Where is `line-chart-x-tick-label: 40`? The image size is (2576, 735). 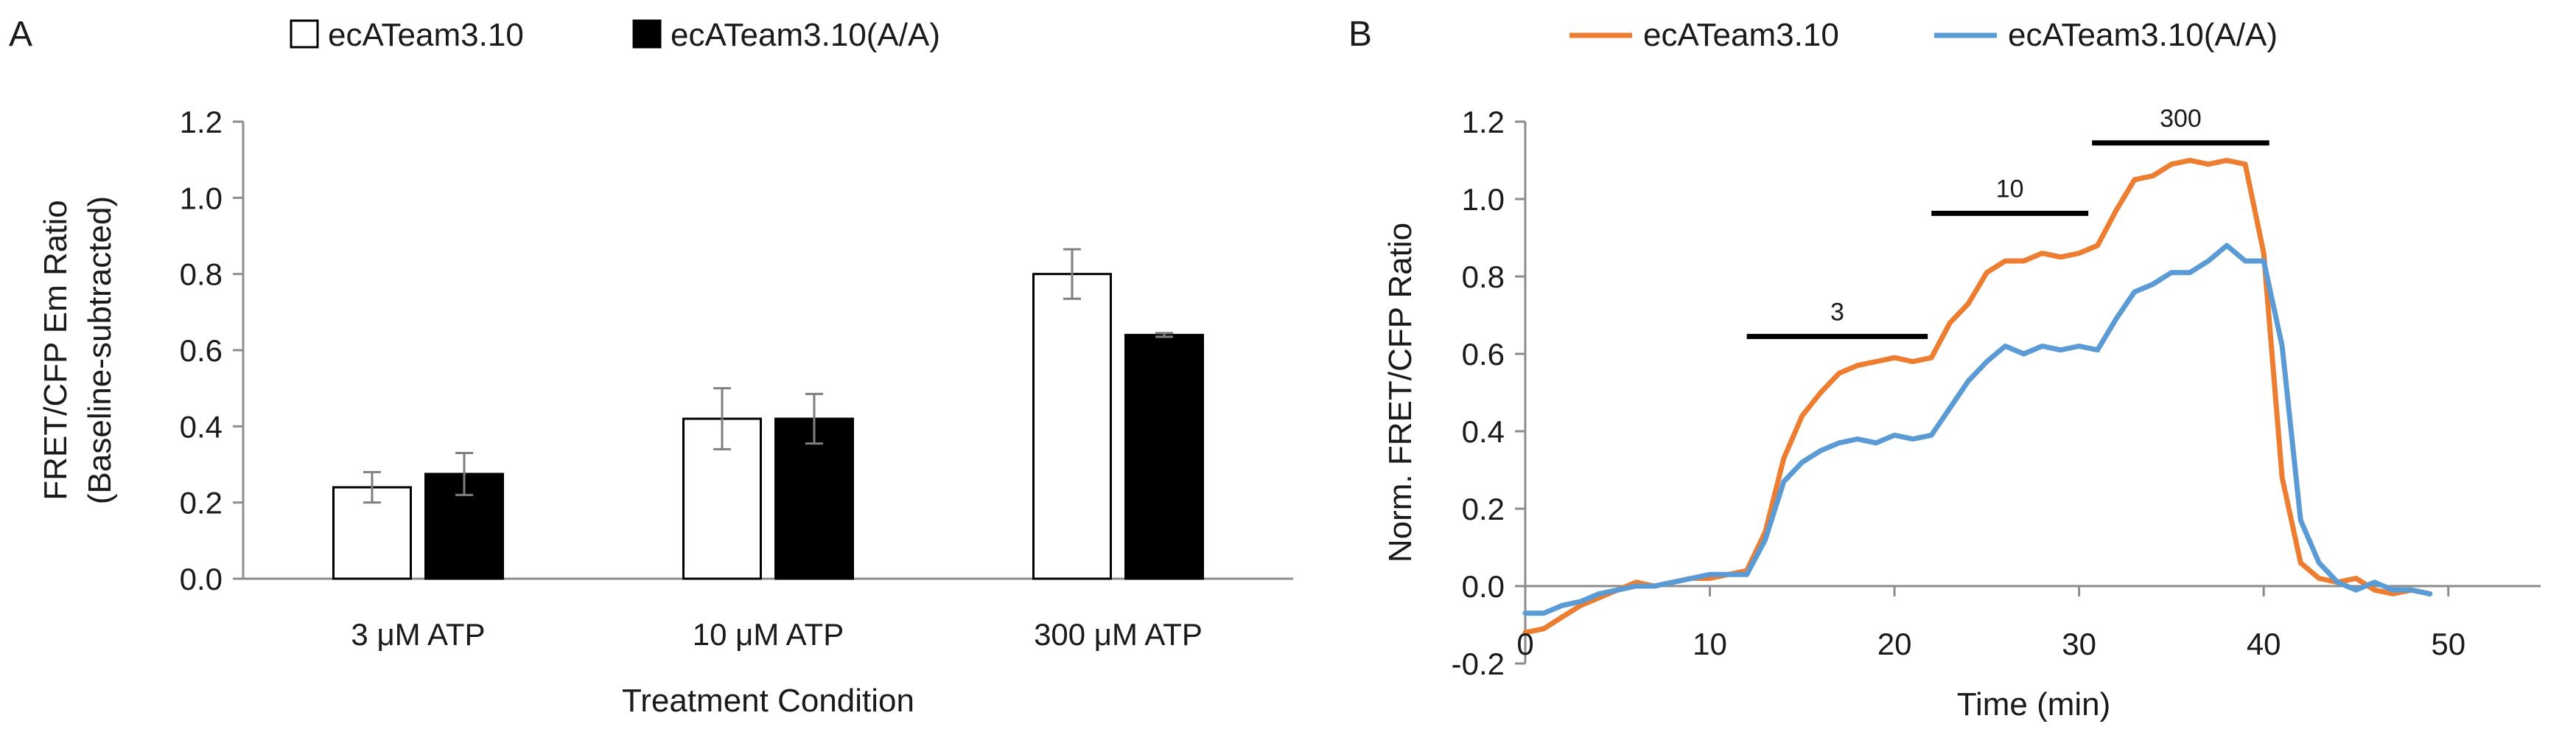 line-chart-x-tick-label: 40 is located at coordinates (2264, 644).